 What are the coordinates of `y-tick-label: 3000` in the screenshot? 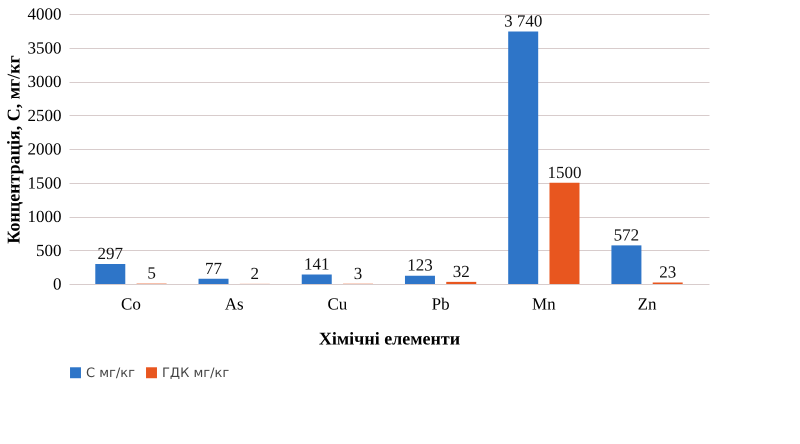 It's located at (45, 81).